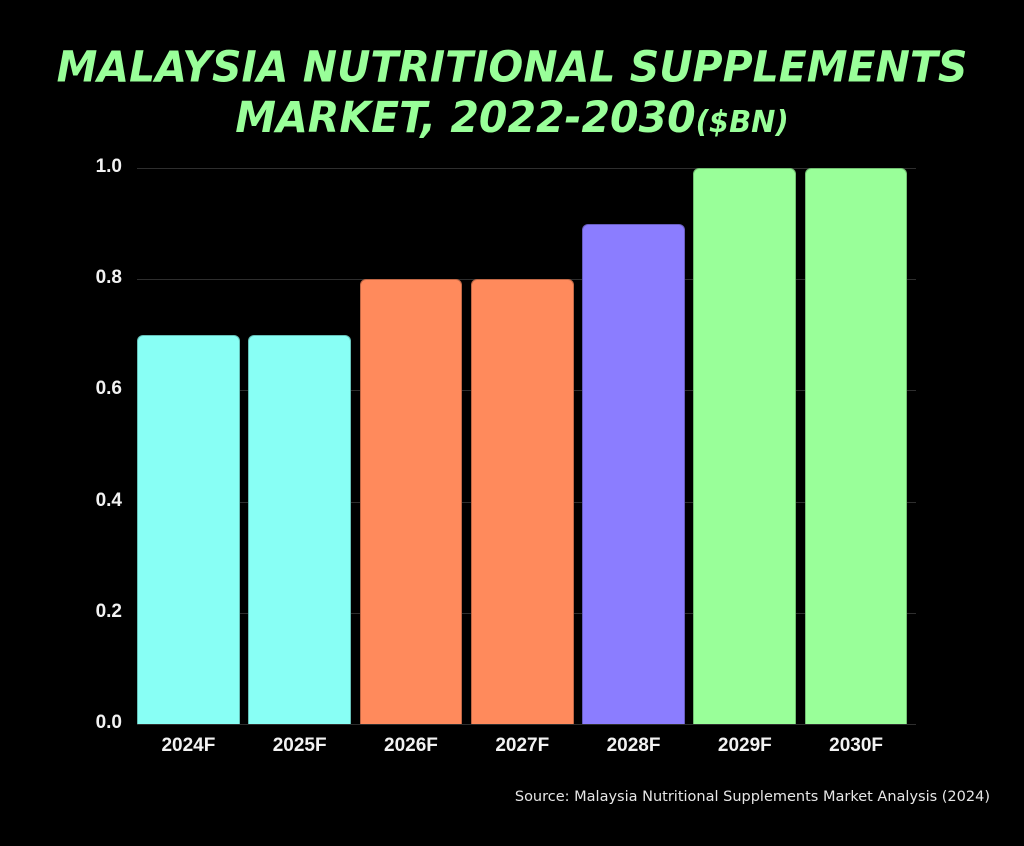  I want to click on x-tick-label: 2026F, so click(411, 745).